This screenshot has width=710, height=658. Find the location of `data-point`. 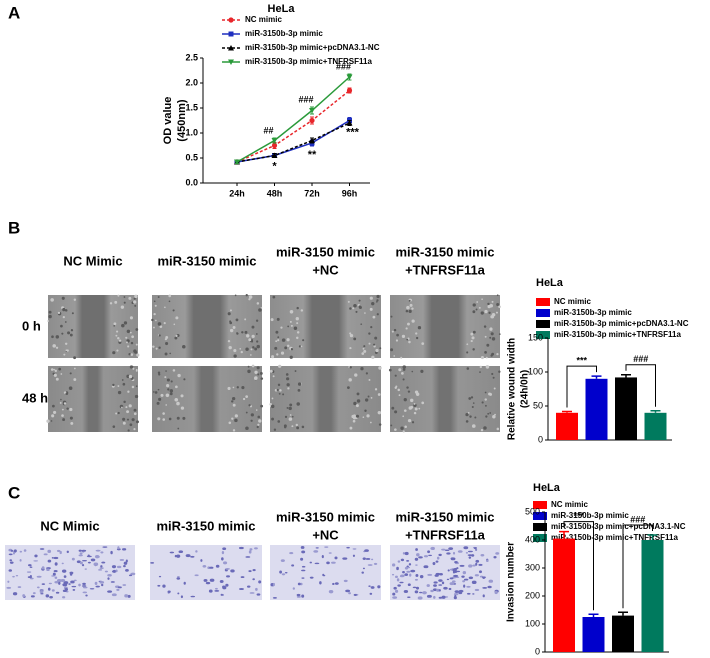

data-point is located at coordinates (312, 120).